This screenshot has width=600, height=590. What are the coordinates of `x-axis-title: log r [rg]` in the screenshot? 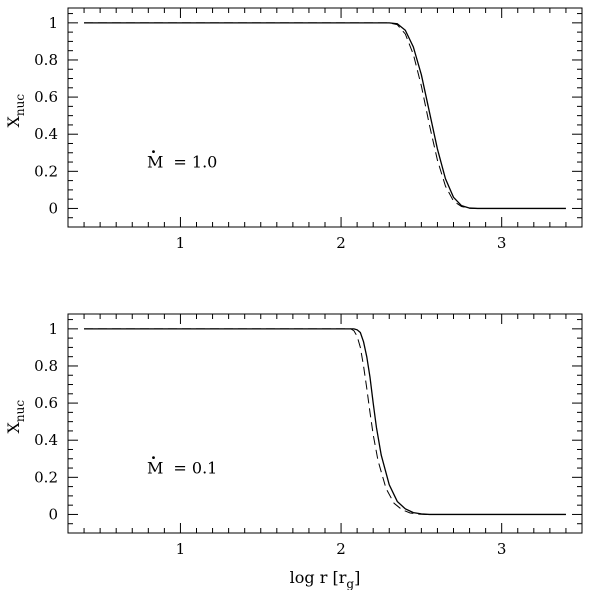 It's located at (325, 579).